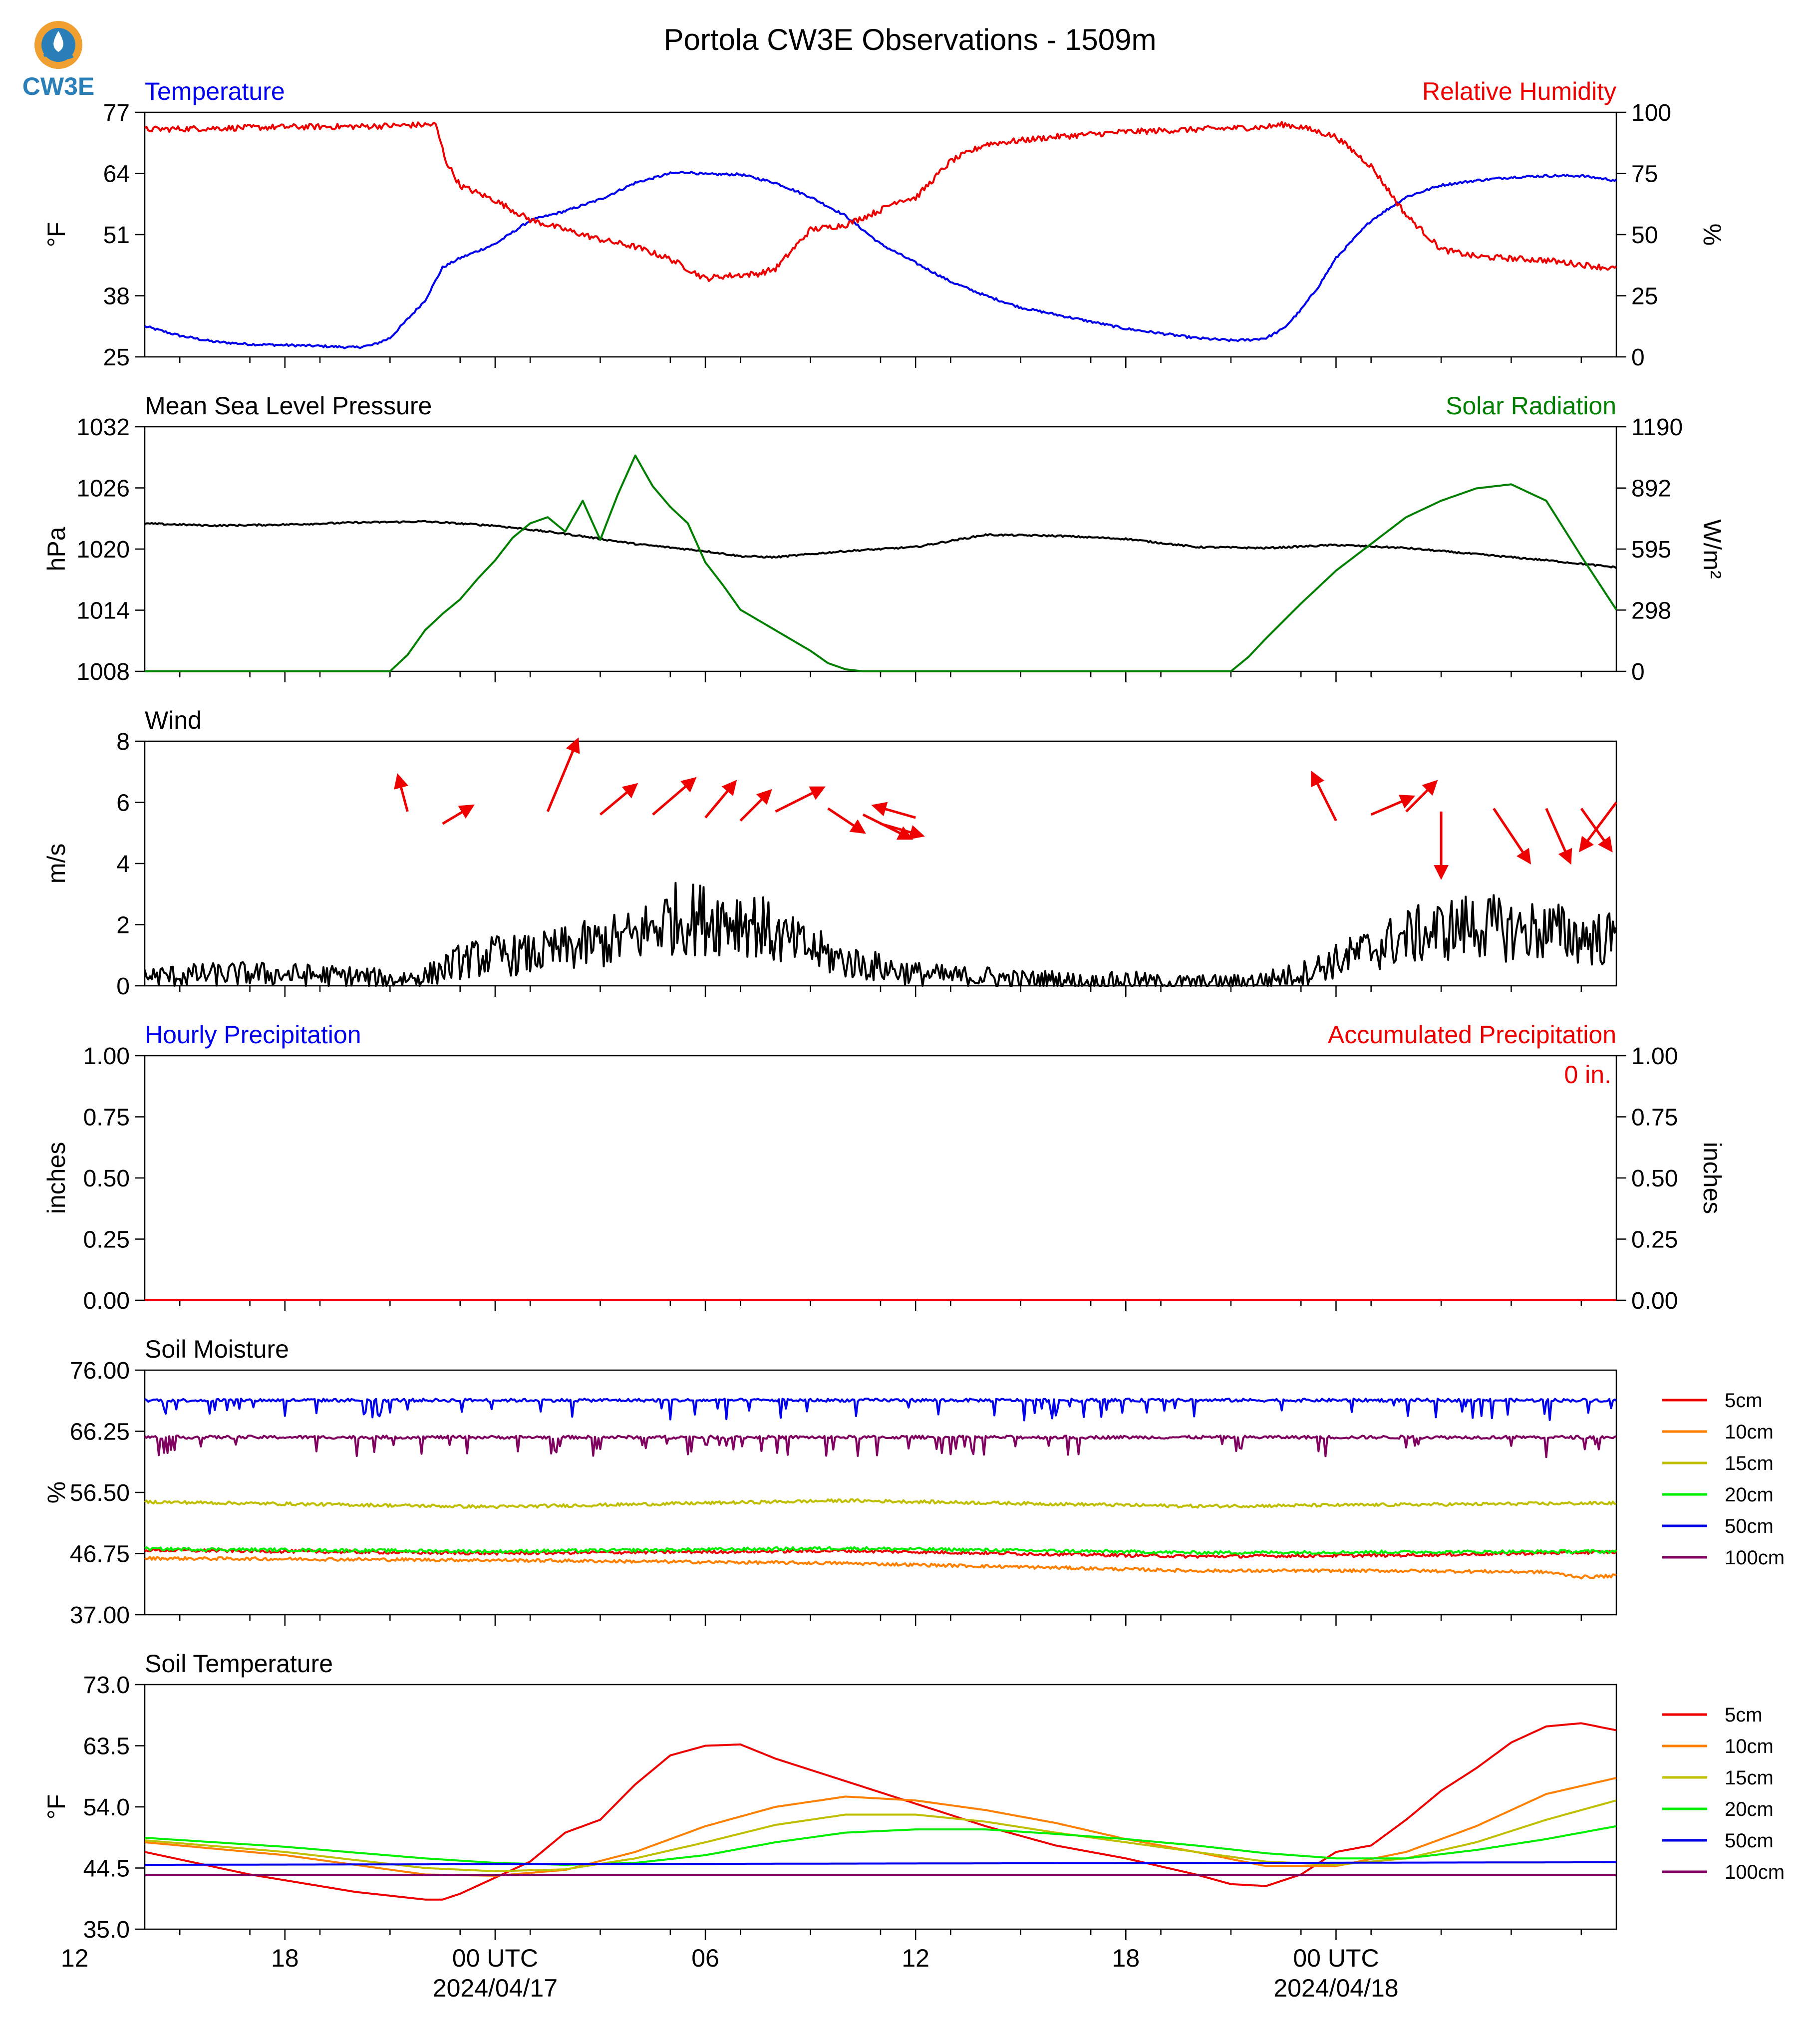 The height and width of the screenshot is (2028, 1820). What do you see at coordinates (100, 1554) in the screenshot?
I see `y-left-tick-label: 46.75` at bounding box center [100, 1554].